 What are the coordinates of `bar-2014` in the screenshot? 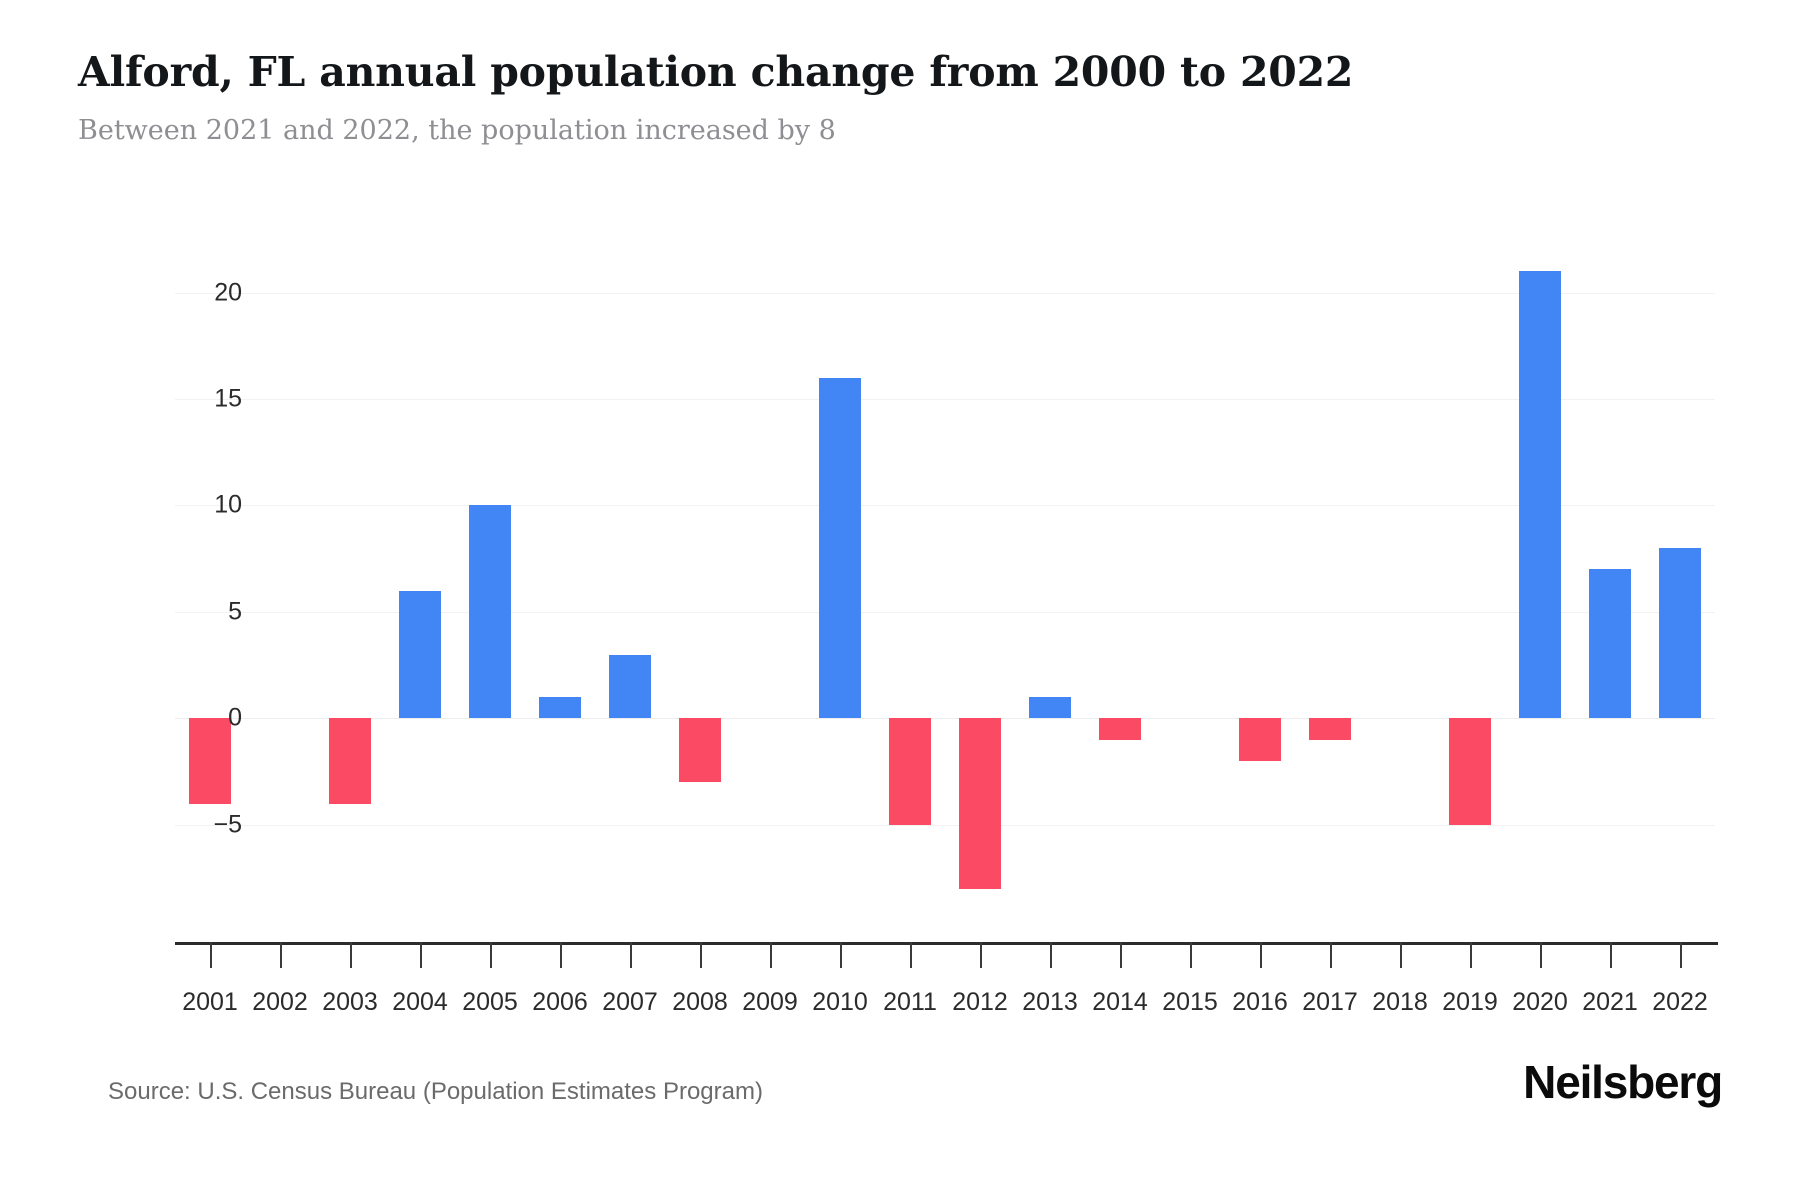 It's located at (1120, 729).